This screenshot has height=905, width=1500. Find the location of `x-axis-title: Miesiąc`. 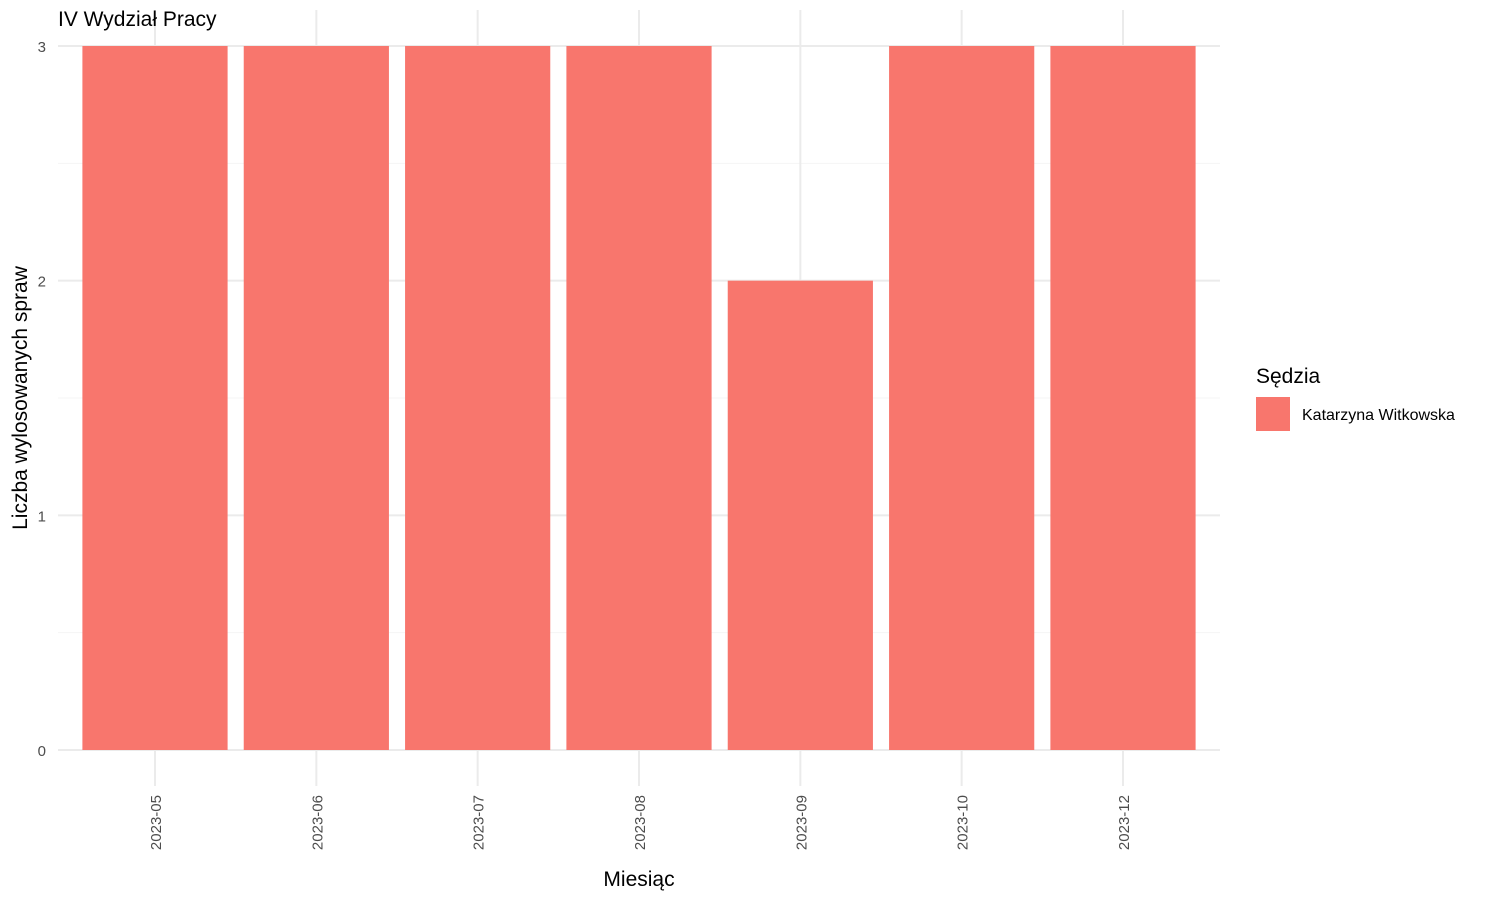

x-axis-title: Miesiąc is located at coordinates (638, 879).